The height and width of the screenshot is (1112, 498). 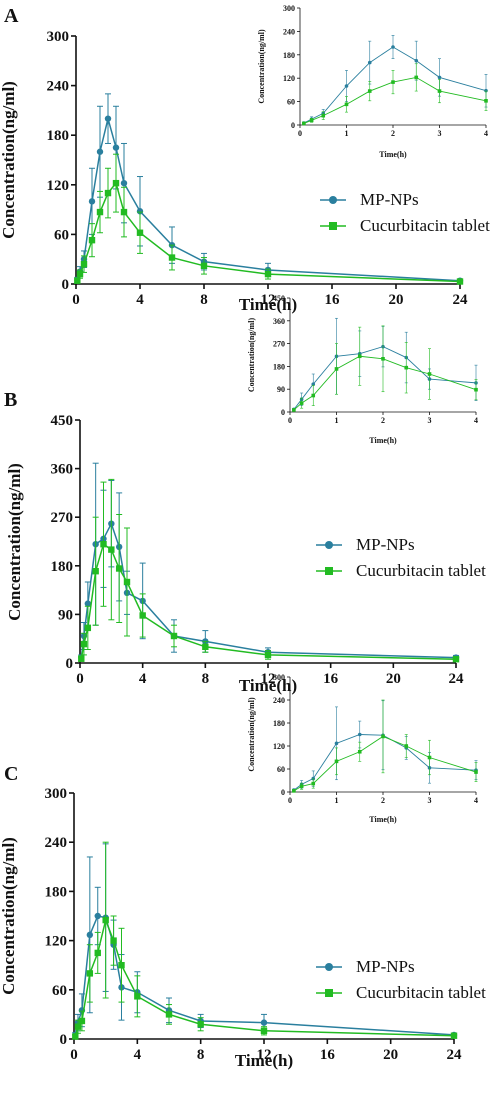 What do you see at coordinates (455, 1055) in the screenshot?
I see `x-tick-label: 24` at bounding box center [455, 1055].